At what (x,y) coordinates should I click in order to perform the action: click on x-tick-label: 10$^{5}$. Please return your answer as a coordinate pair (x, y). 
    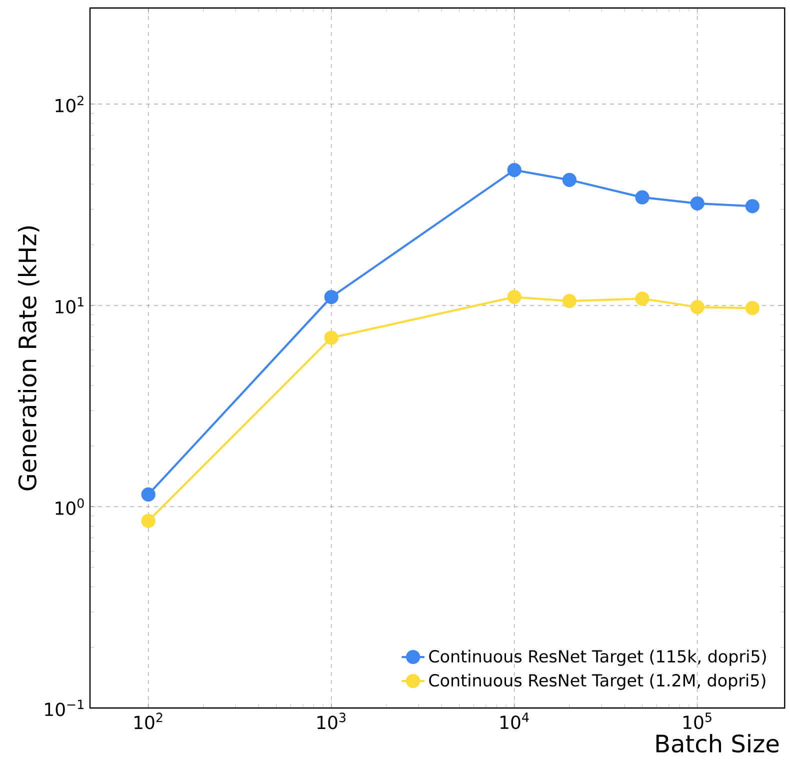
    Looking at the image, I should click on (698, 721).